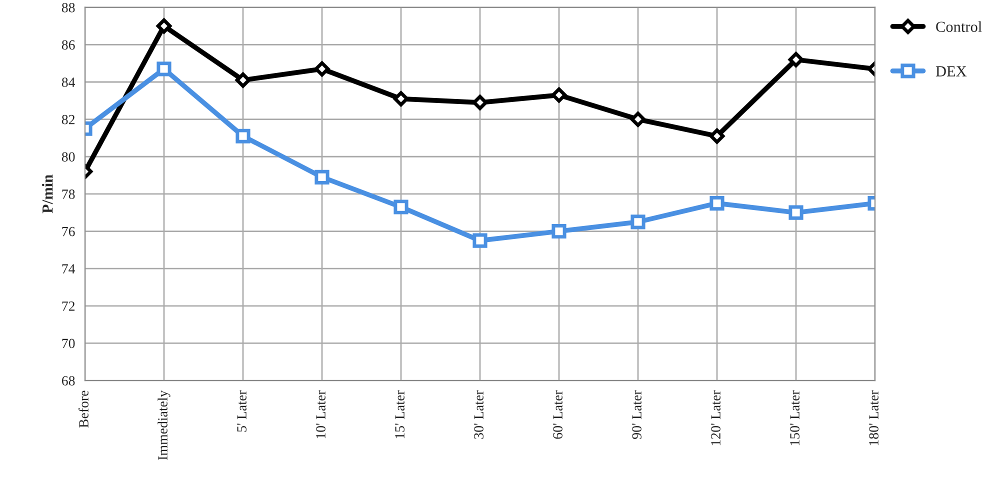 This screenshot has height=491, width=1000. What do you see at coordinates (68, 381) in the screenshot?
I see `y-tick-label: 68` at bounding box center [68, 381].